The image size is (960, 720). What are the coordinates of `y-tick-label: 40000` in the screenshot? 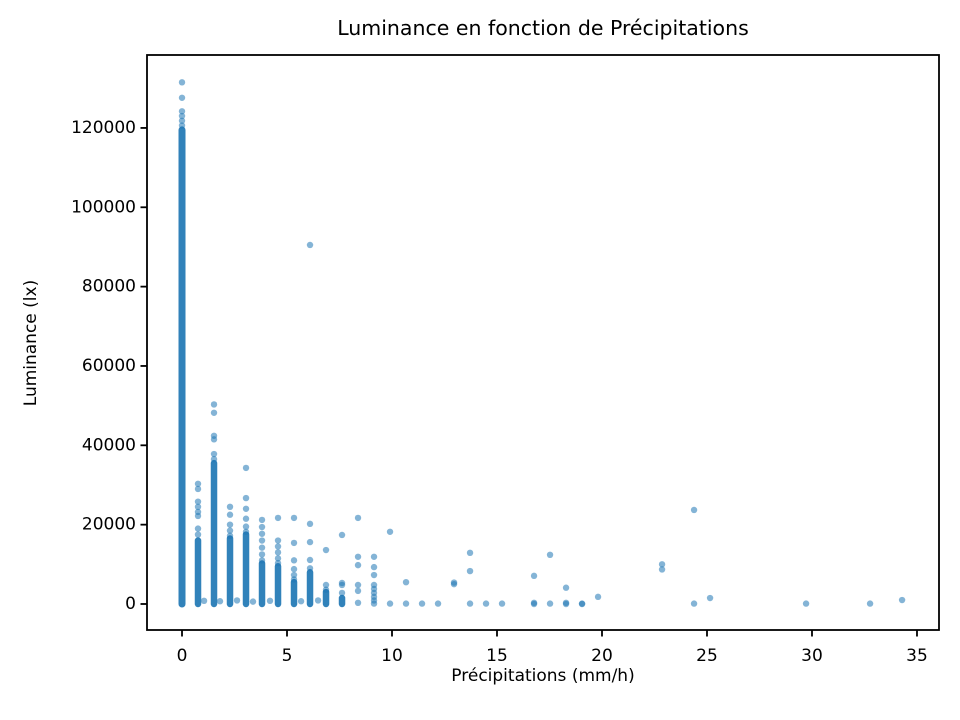 It's located at (109, 445).